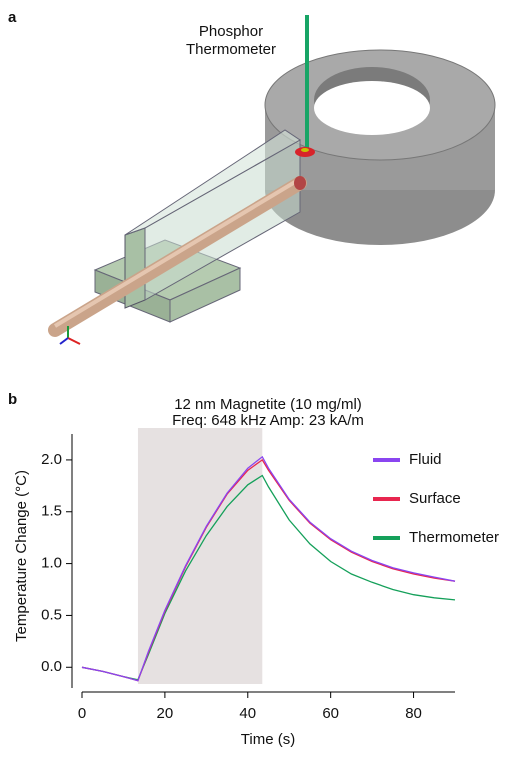 The height and width of the screenshot is (757, 522). I want to click on panel-label: b, so click(12, 399).